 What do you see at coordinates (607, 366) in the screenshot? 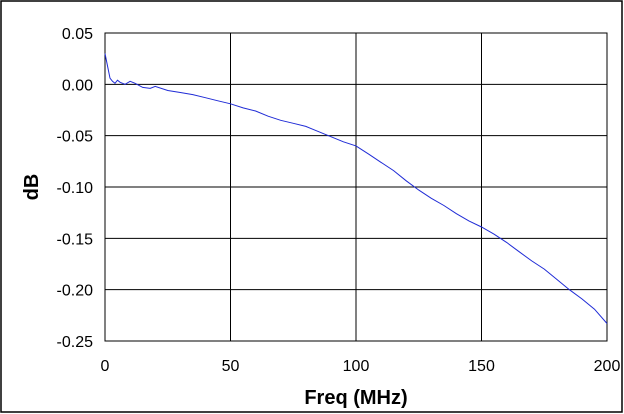
I see `x-tick-label: 200` at bounding box center [607, 366].